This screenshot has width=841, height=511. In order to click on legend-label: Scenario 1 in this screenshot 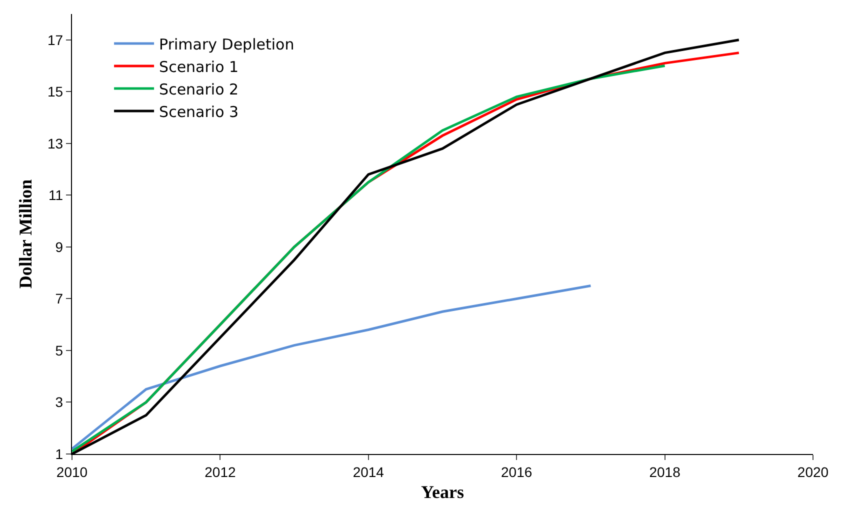, I will do `click(199, 67)`.